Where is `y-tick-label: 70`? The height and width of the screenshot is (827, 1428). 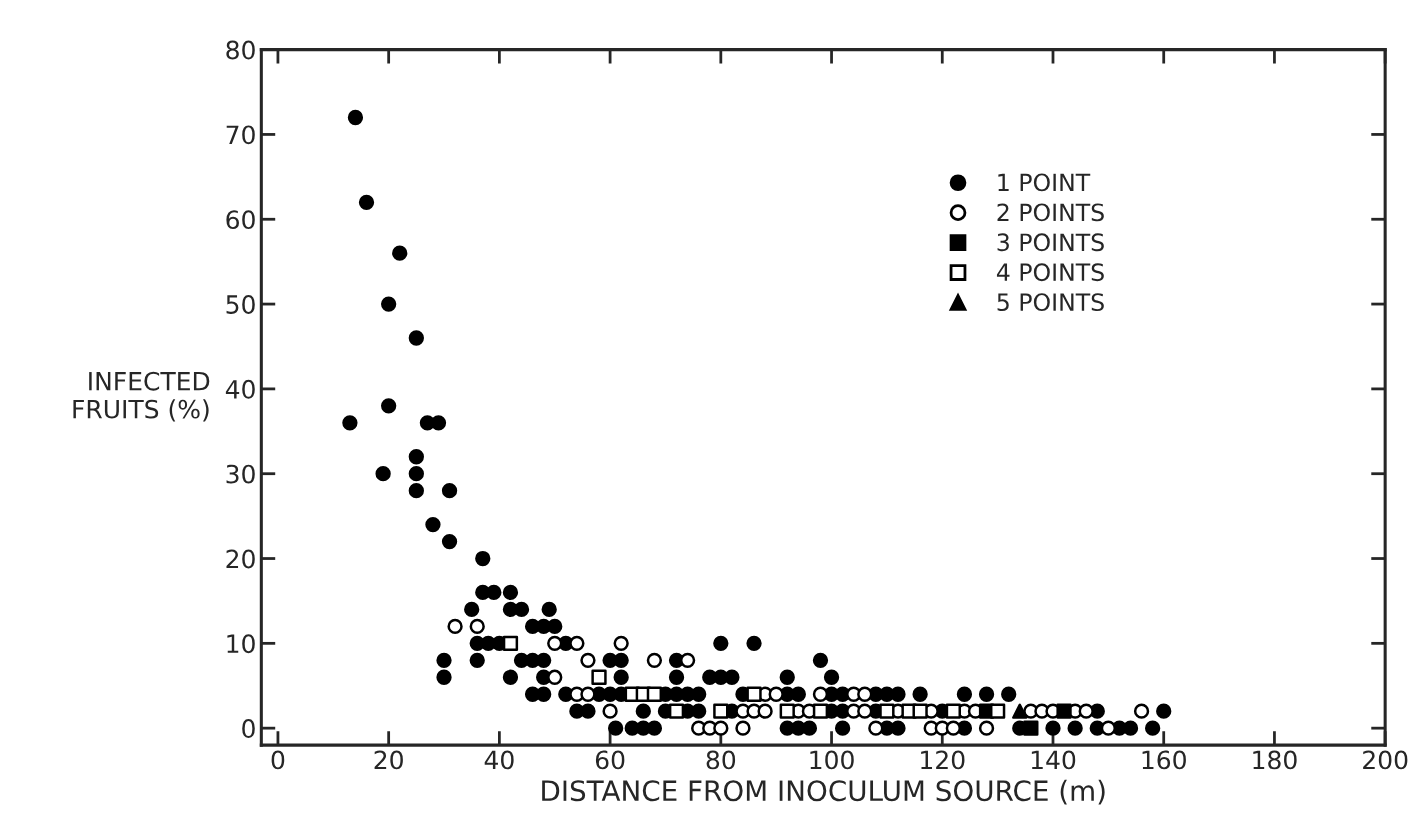
y-tick-label: 70 is located at coordinates (240, 135).